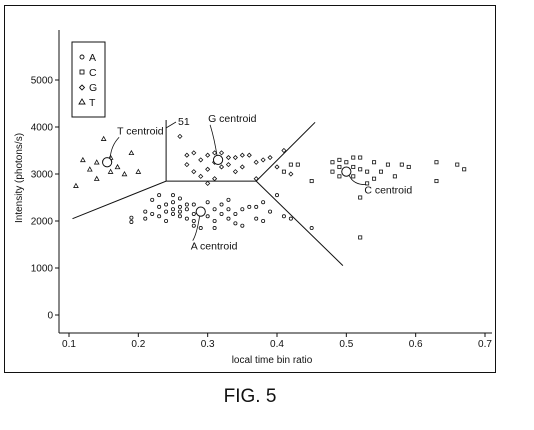  I want to click on y-tick-label: 0, so click(50, 316).